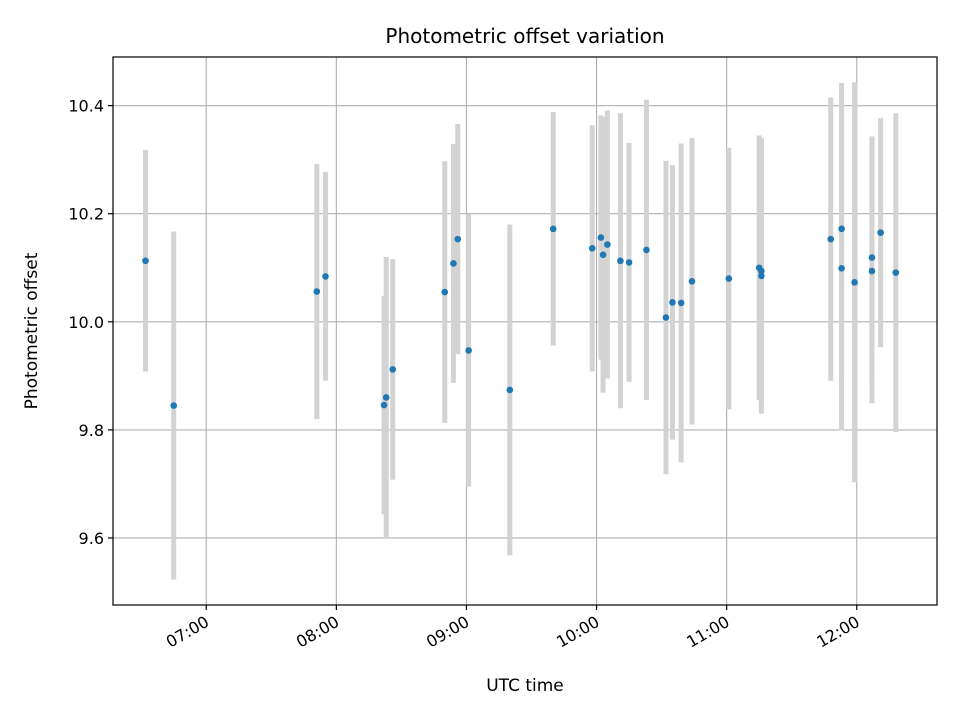 The image size is (960, 720). I want to click on y-tick-label: 10.4, so click(86, 106).